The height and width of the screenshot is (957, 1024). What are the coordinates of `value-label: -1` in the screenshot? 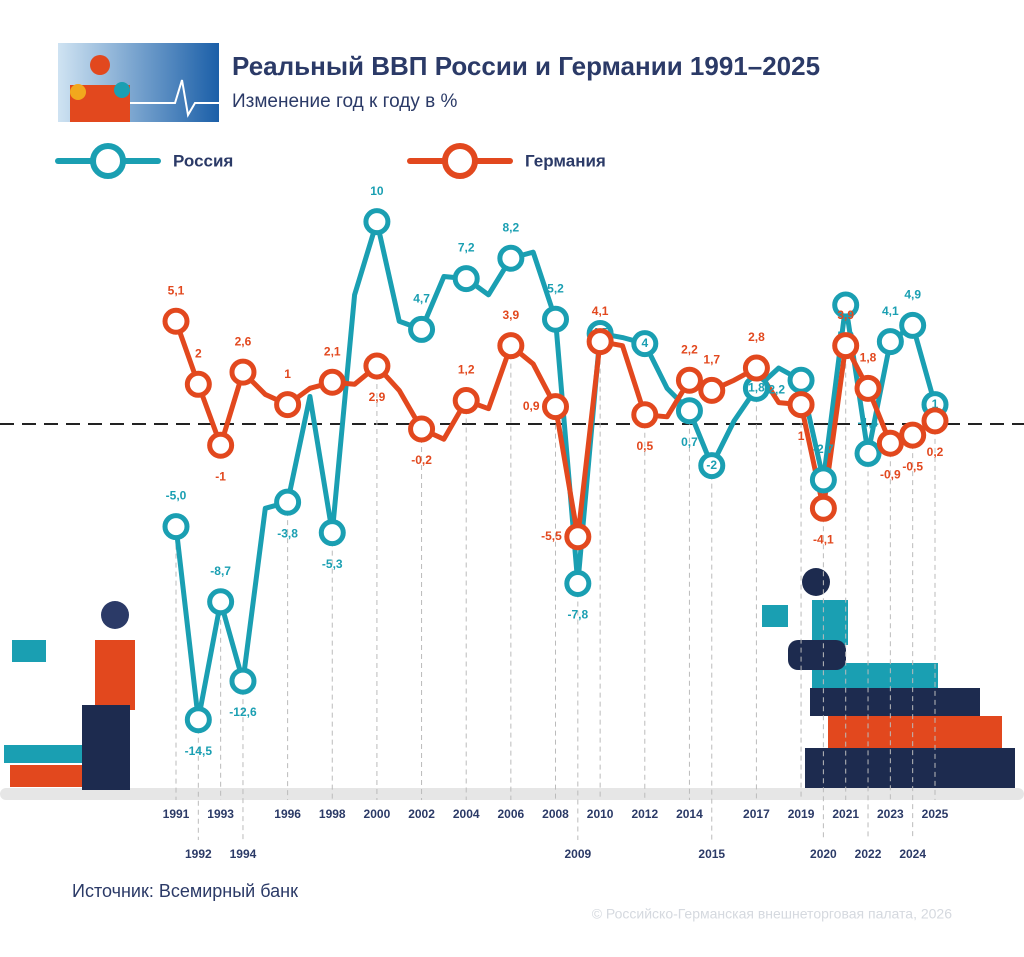 It's located at (220, 476).